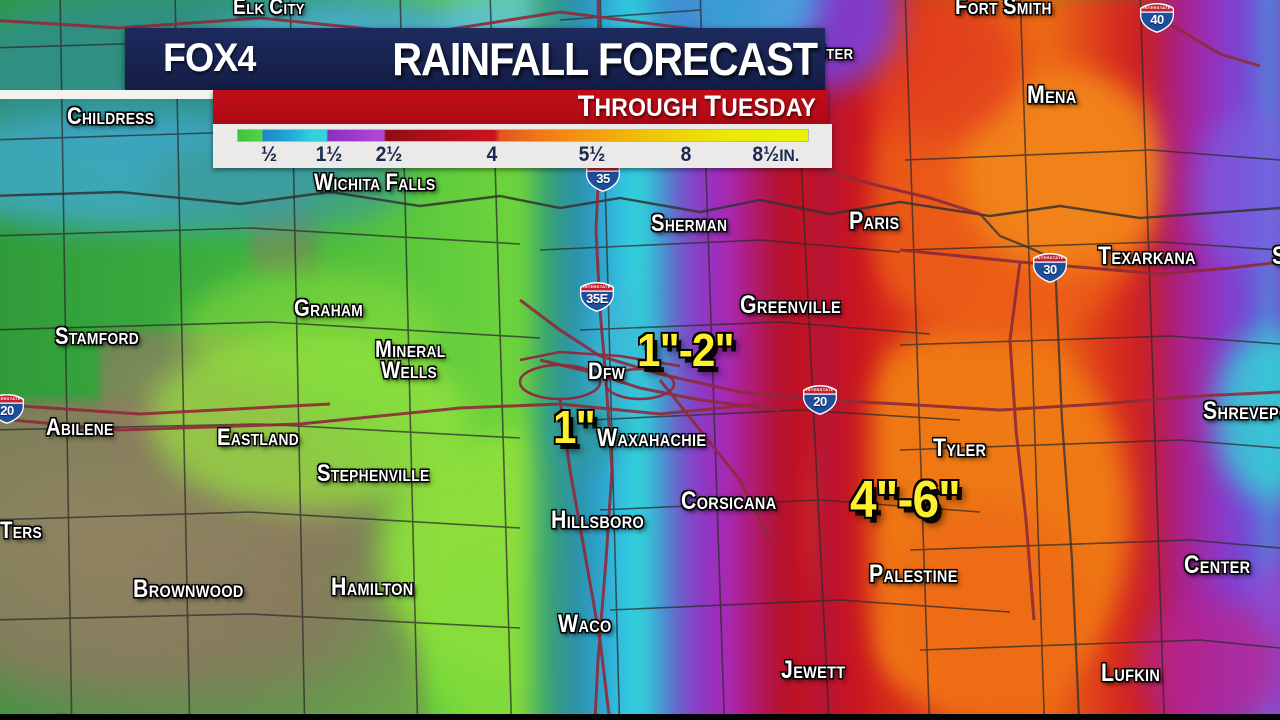 Image resolution: width=1280 pixels, height=720 pixels. What do you see at coordinates (389, 154) in the screenshot?
I see `legend-tick: 2½` at bounding box center [389, 154].